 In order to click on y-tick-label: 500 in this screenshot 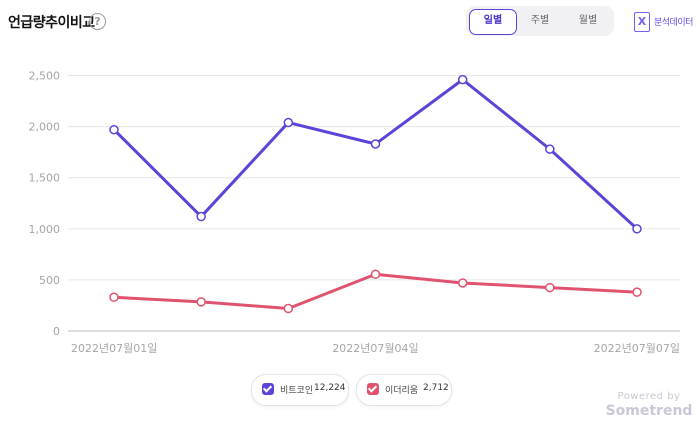, I will do `click(49, 280)`.